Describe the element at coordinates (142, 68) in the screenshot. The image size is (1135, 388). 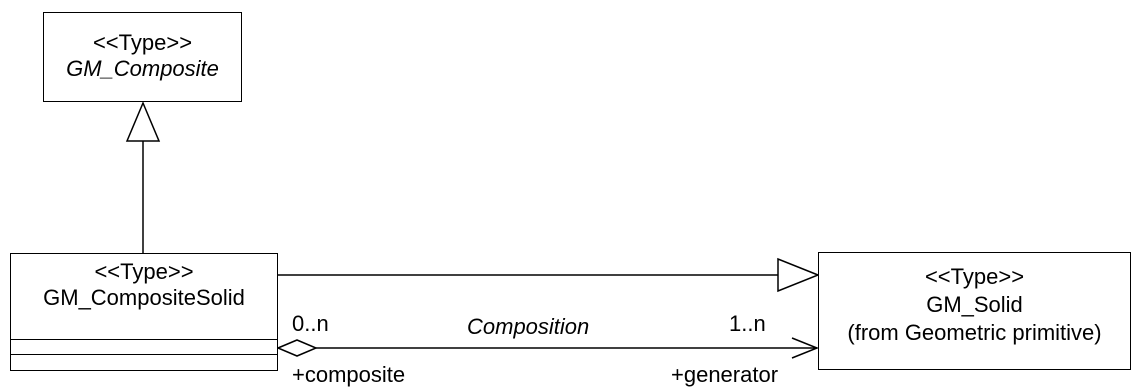
I see `class-name: GM_Composite` at that location.